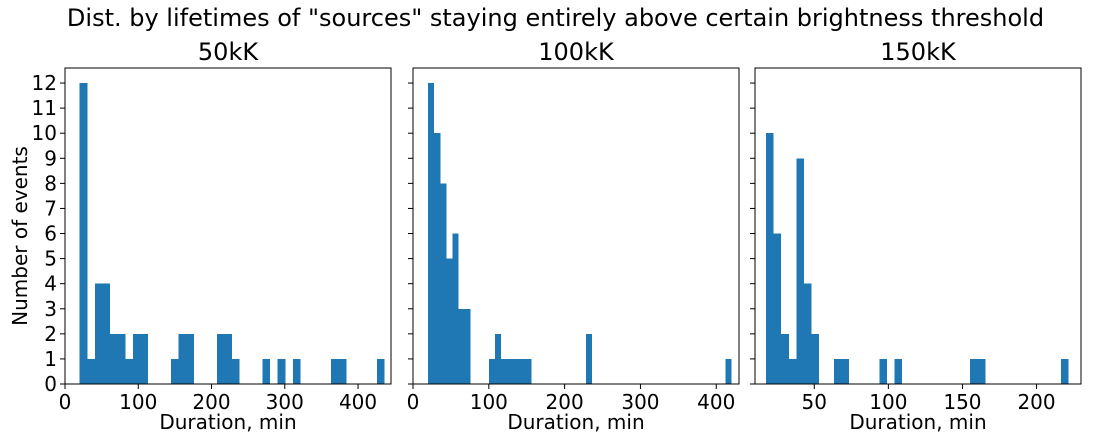 Image resolution: width=1111 pixels, height=443 pixels. Describe the element at coordinates (814, 402) in the screenshot. I see `x-tick-label-panel3-50: 50` at that location.